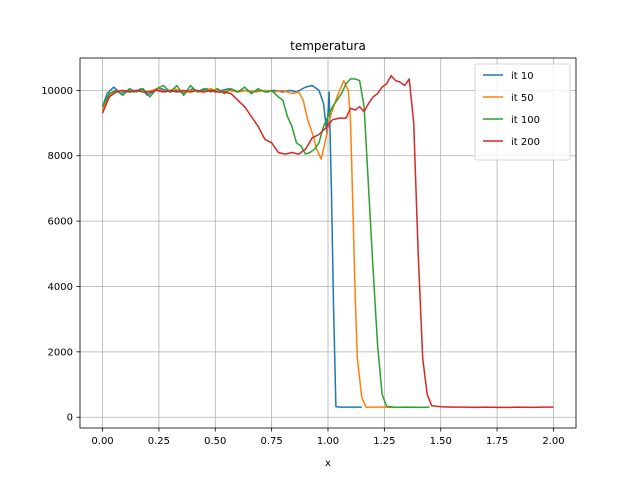  Describe the element at coordinates (522, 98) in the screenshot. I see `legend-label: it 50` at that location.